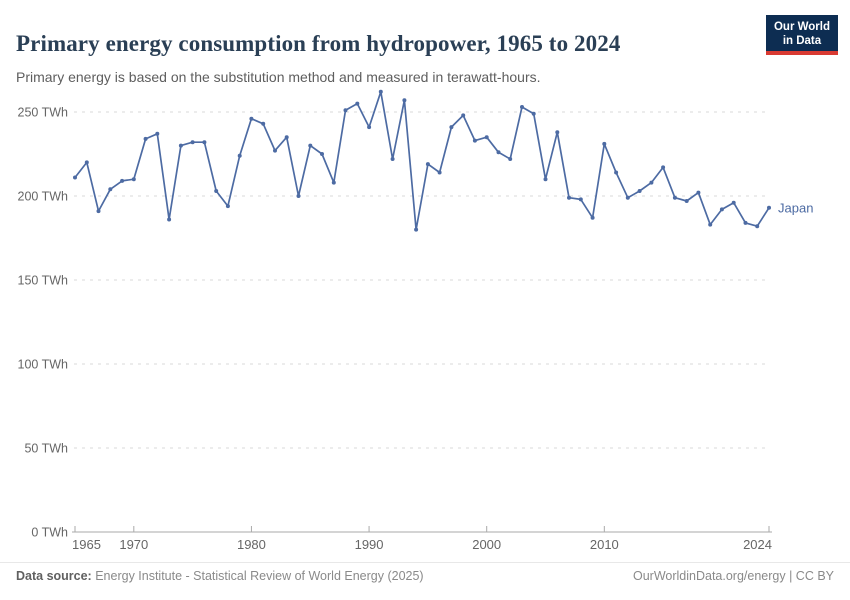 The width and height of the screenshot is (850, 600). What do you see at coordinates (802, 41) in the screenshot?
I see `owid-logo-line2: in Data` at bounding box center [802, 41].